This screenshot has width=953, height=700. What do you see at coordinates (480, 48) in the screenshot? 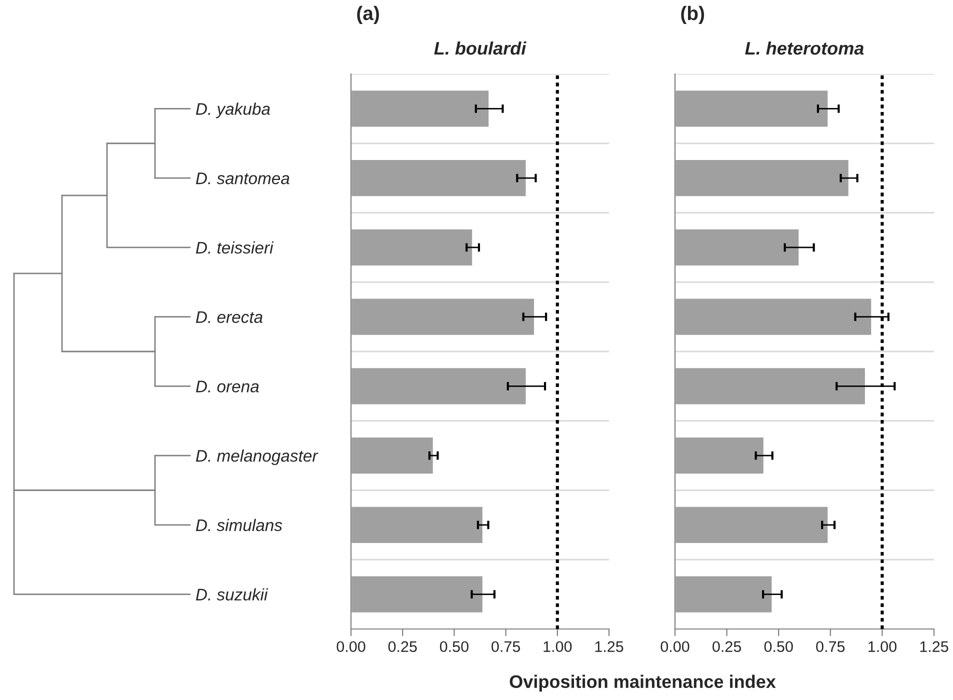
I see `chart-subtitle: L. boulardi` at bounding box center [480, 48].